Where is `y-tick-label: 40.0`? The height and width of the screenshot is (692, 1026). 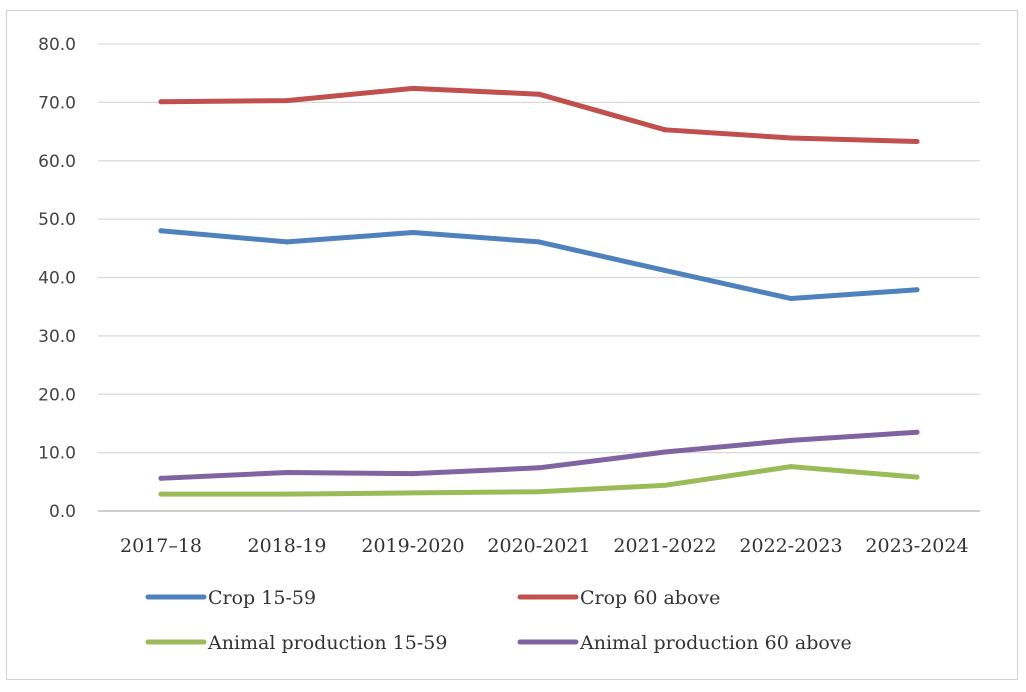 y-tick-label: 40.0 is located at coordinates (57, 279).